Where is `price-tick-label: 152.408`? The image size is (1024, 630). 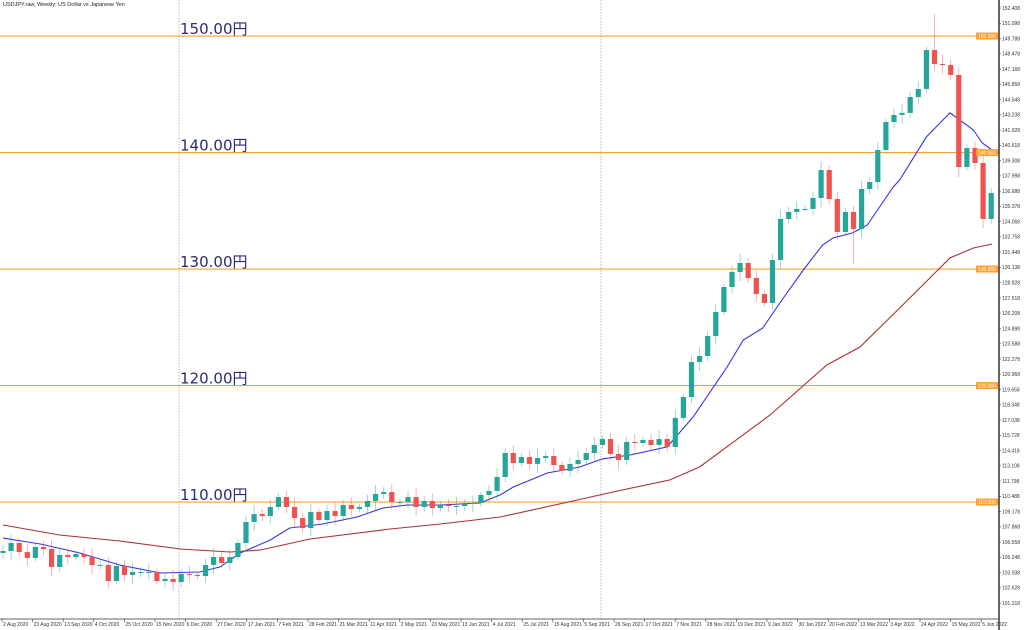 price-tick-label: 152.408 is located at coordinates (1011, 9).